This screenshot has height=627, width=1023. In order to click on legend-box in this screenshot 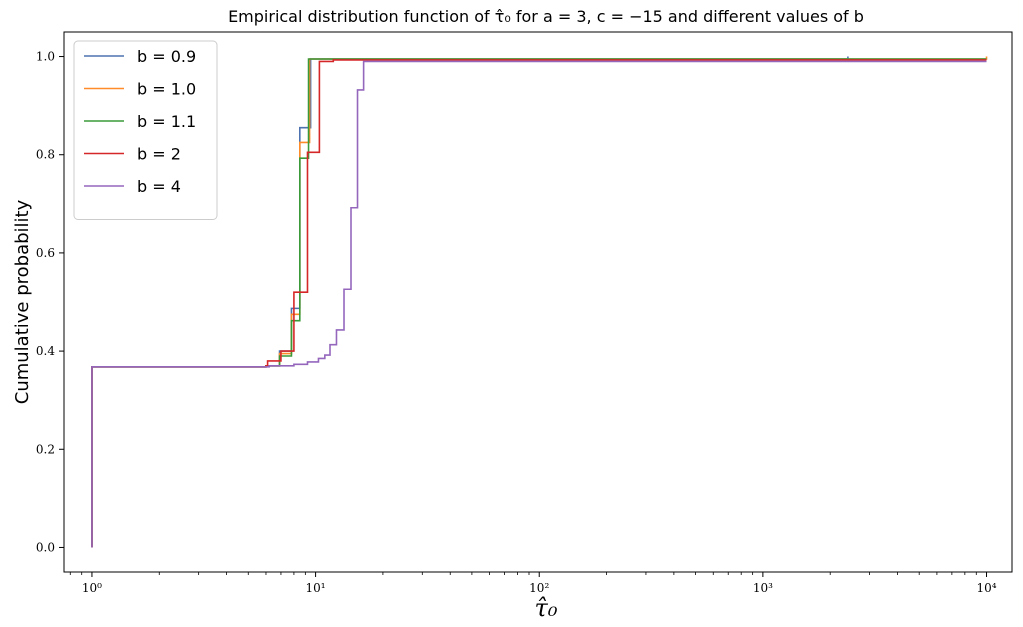, I will do `click(145, 130)`.